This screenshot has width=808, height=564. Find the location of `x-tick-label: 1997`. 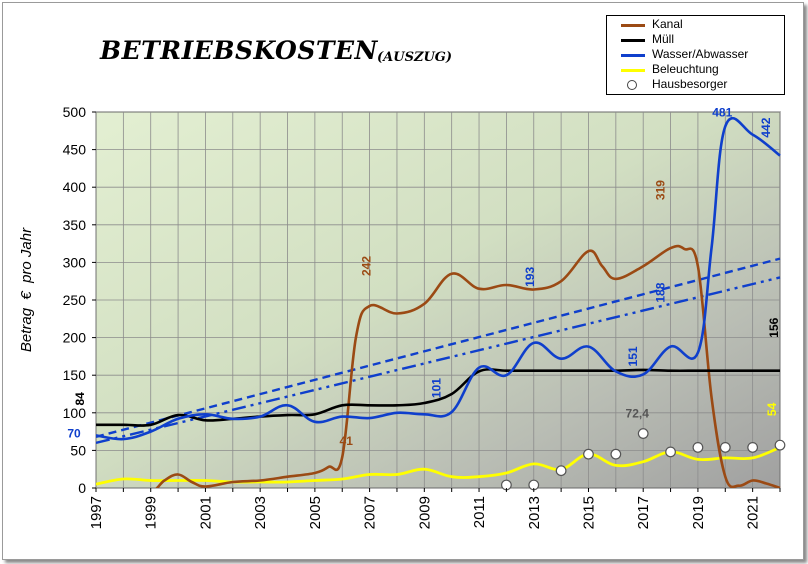

x-tick-label: 1997 is located at coordinates (96, 512).